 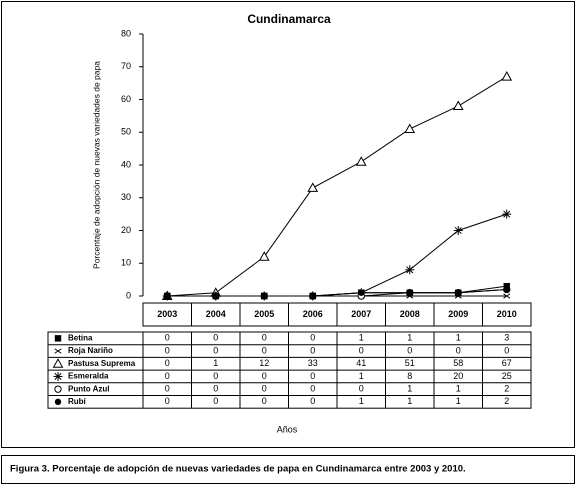 I want to click on legend-label: Roja Nariño, so click(x=90, y=350).